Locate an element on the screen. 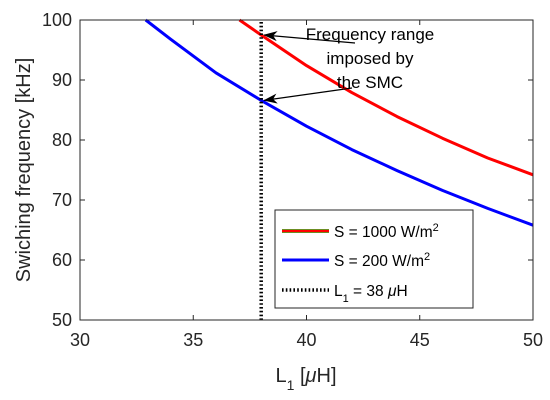 The image size is (550, 400). x-tick-label-2: 40 is located at coordinates (306, 340).